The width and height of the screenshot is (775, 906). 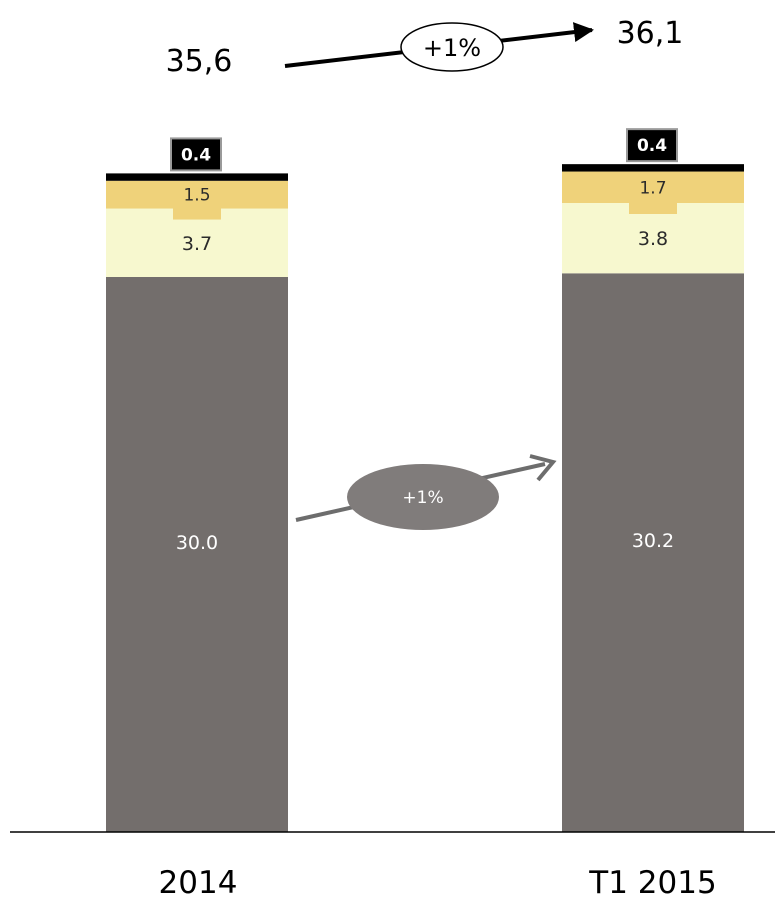 I want to click on total-change-bubble, so click(x=452, y=47).